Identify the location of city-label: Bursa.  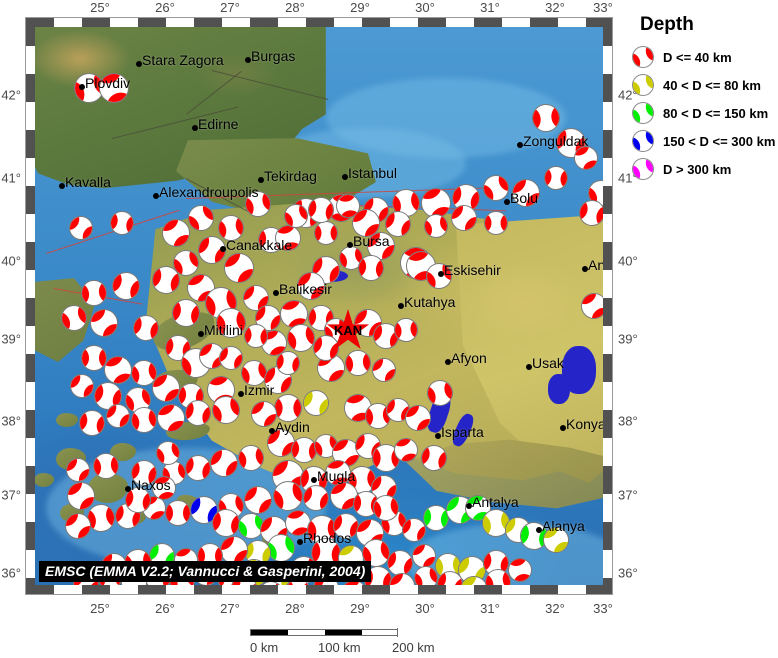
(371, 241).